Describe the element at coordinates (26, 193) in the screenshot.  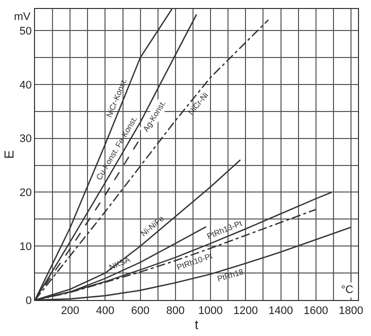
I see `y-tick-label: 20` at that location.